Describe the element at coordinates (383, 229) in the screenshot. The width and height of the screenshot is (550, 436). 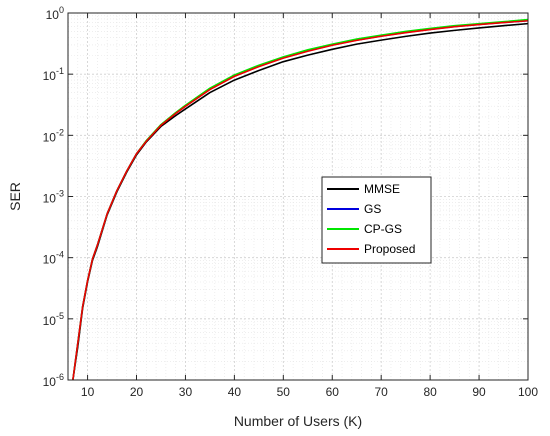
I see `legend-label-cp-gs: CP-GS` at that location.